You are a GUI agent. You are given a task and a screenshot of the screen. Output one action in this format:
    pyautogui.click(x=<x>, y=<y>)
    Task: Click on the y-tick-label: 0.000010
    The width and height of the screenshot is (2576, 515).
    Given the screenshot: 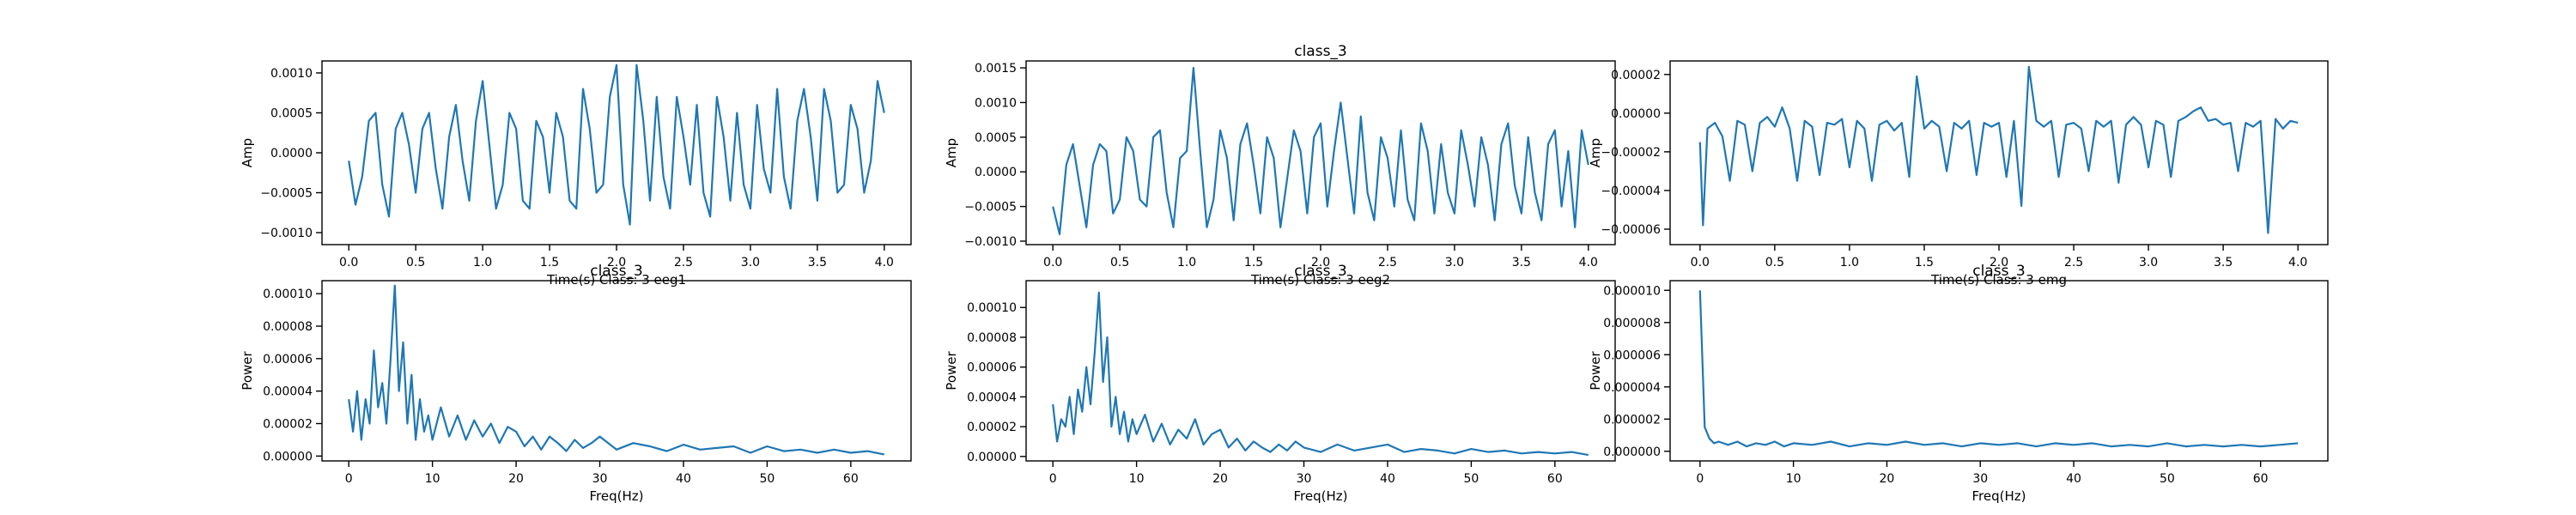 What is the action you would take?
    pyautogui.click(x=1632, y=291)
    